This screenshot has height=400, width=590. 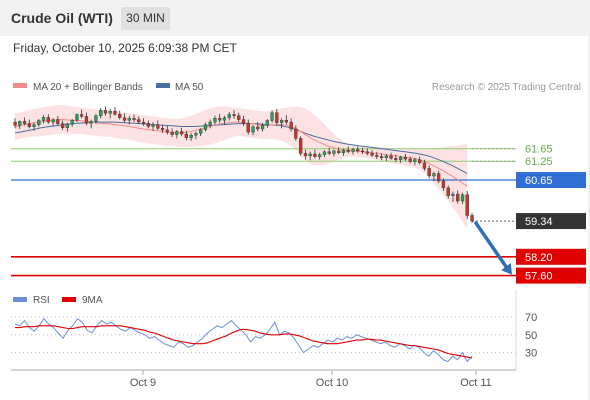 I want to click on x-tick-label: Oct 9, so click(x=143, y=383).